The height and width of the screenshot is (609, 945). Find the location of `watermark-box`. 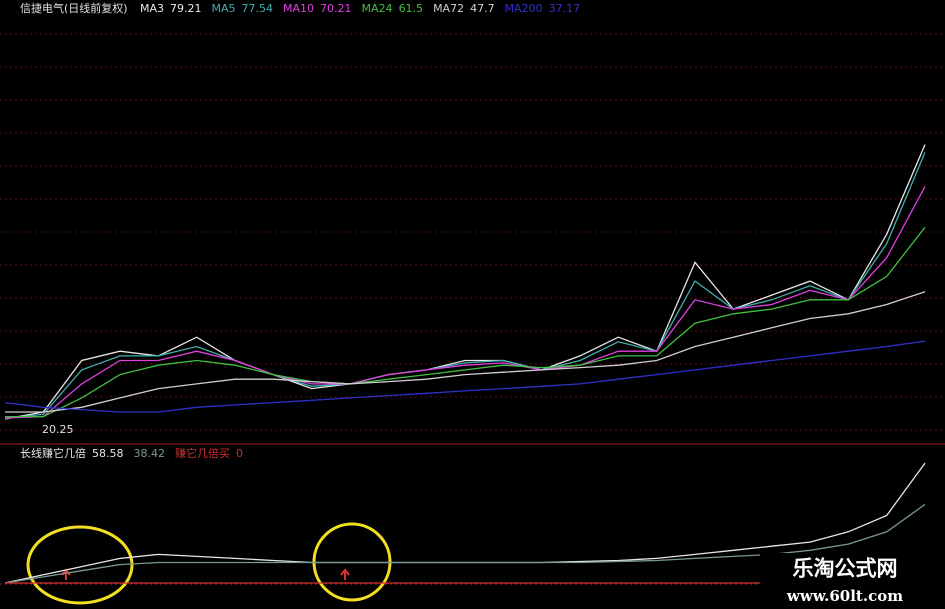

watermark-box is located at coordinates (852, 581).